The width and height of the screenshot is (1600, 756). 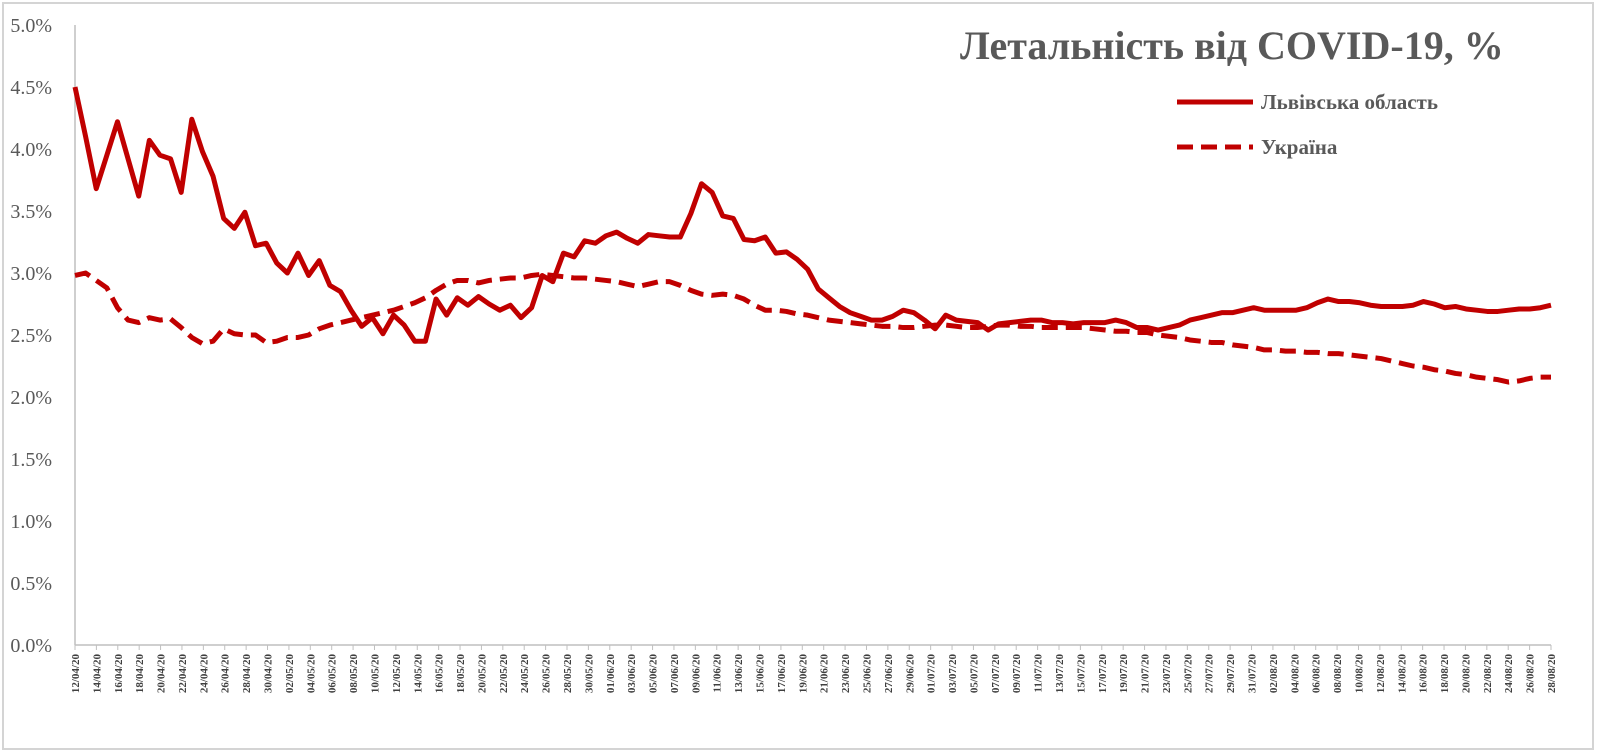 I want to click on x-tick-label: 18/05/20, so click(x=461, y=674).